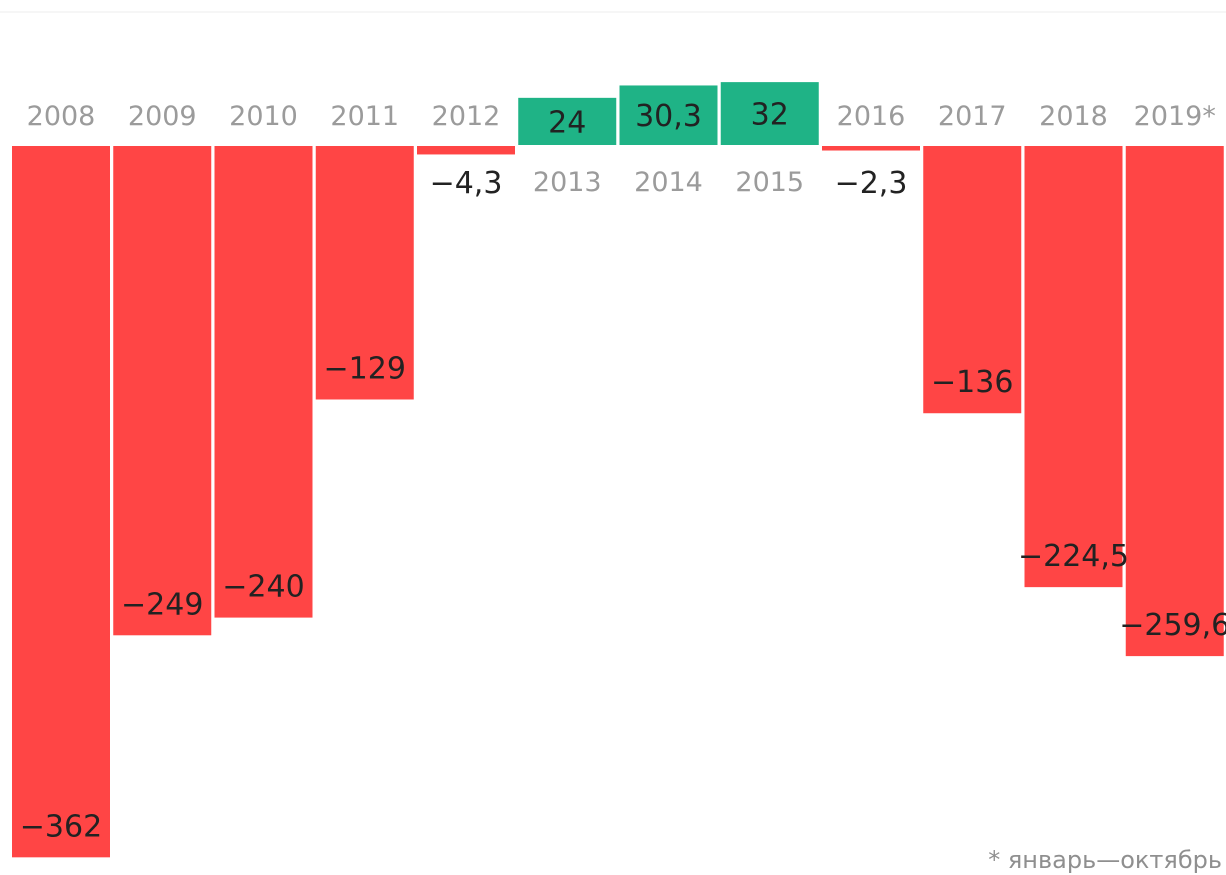 The width and height of the screenshot is (1226, 875). Describe the element at coordinates (871, 148) in the screenshot. I see `bar-2016` at that location.